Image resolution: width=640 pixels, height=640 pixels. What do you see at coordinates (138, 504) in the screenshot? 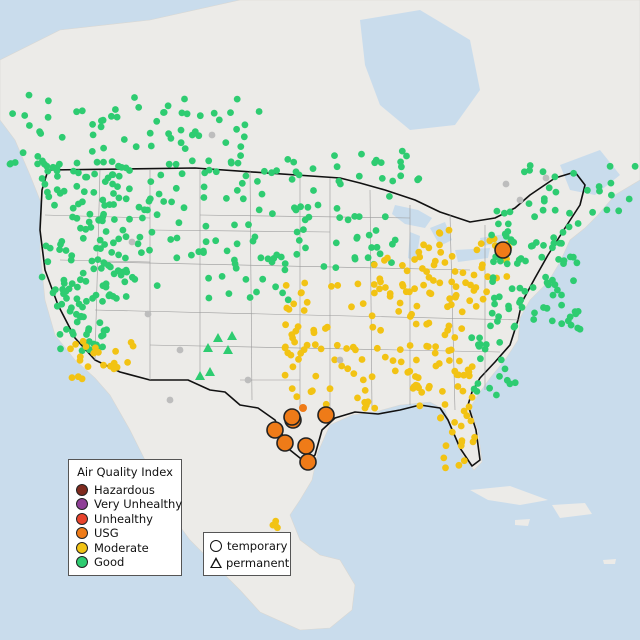
I see `legend-label: Very Unhealthy` at bounding box center [138, 504].